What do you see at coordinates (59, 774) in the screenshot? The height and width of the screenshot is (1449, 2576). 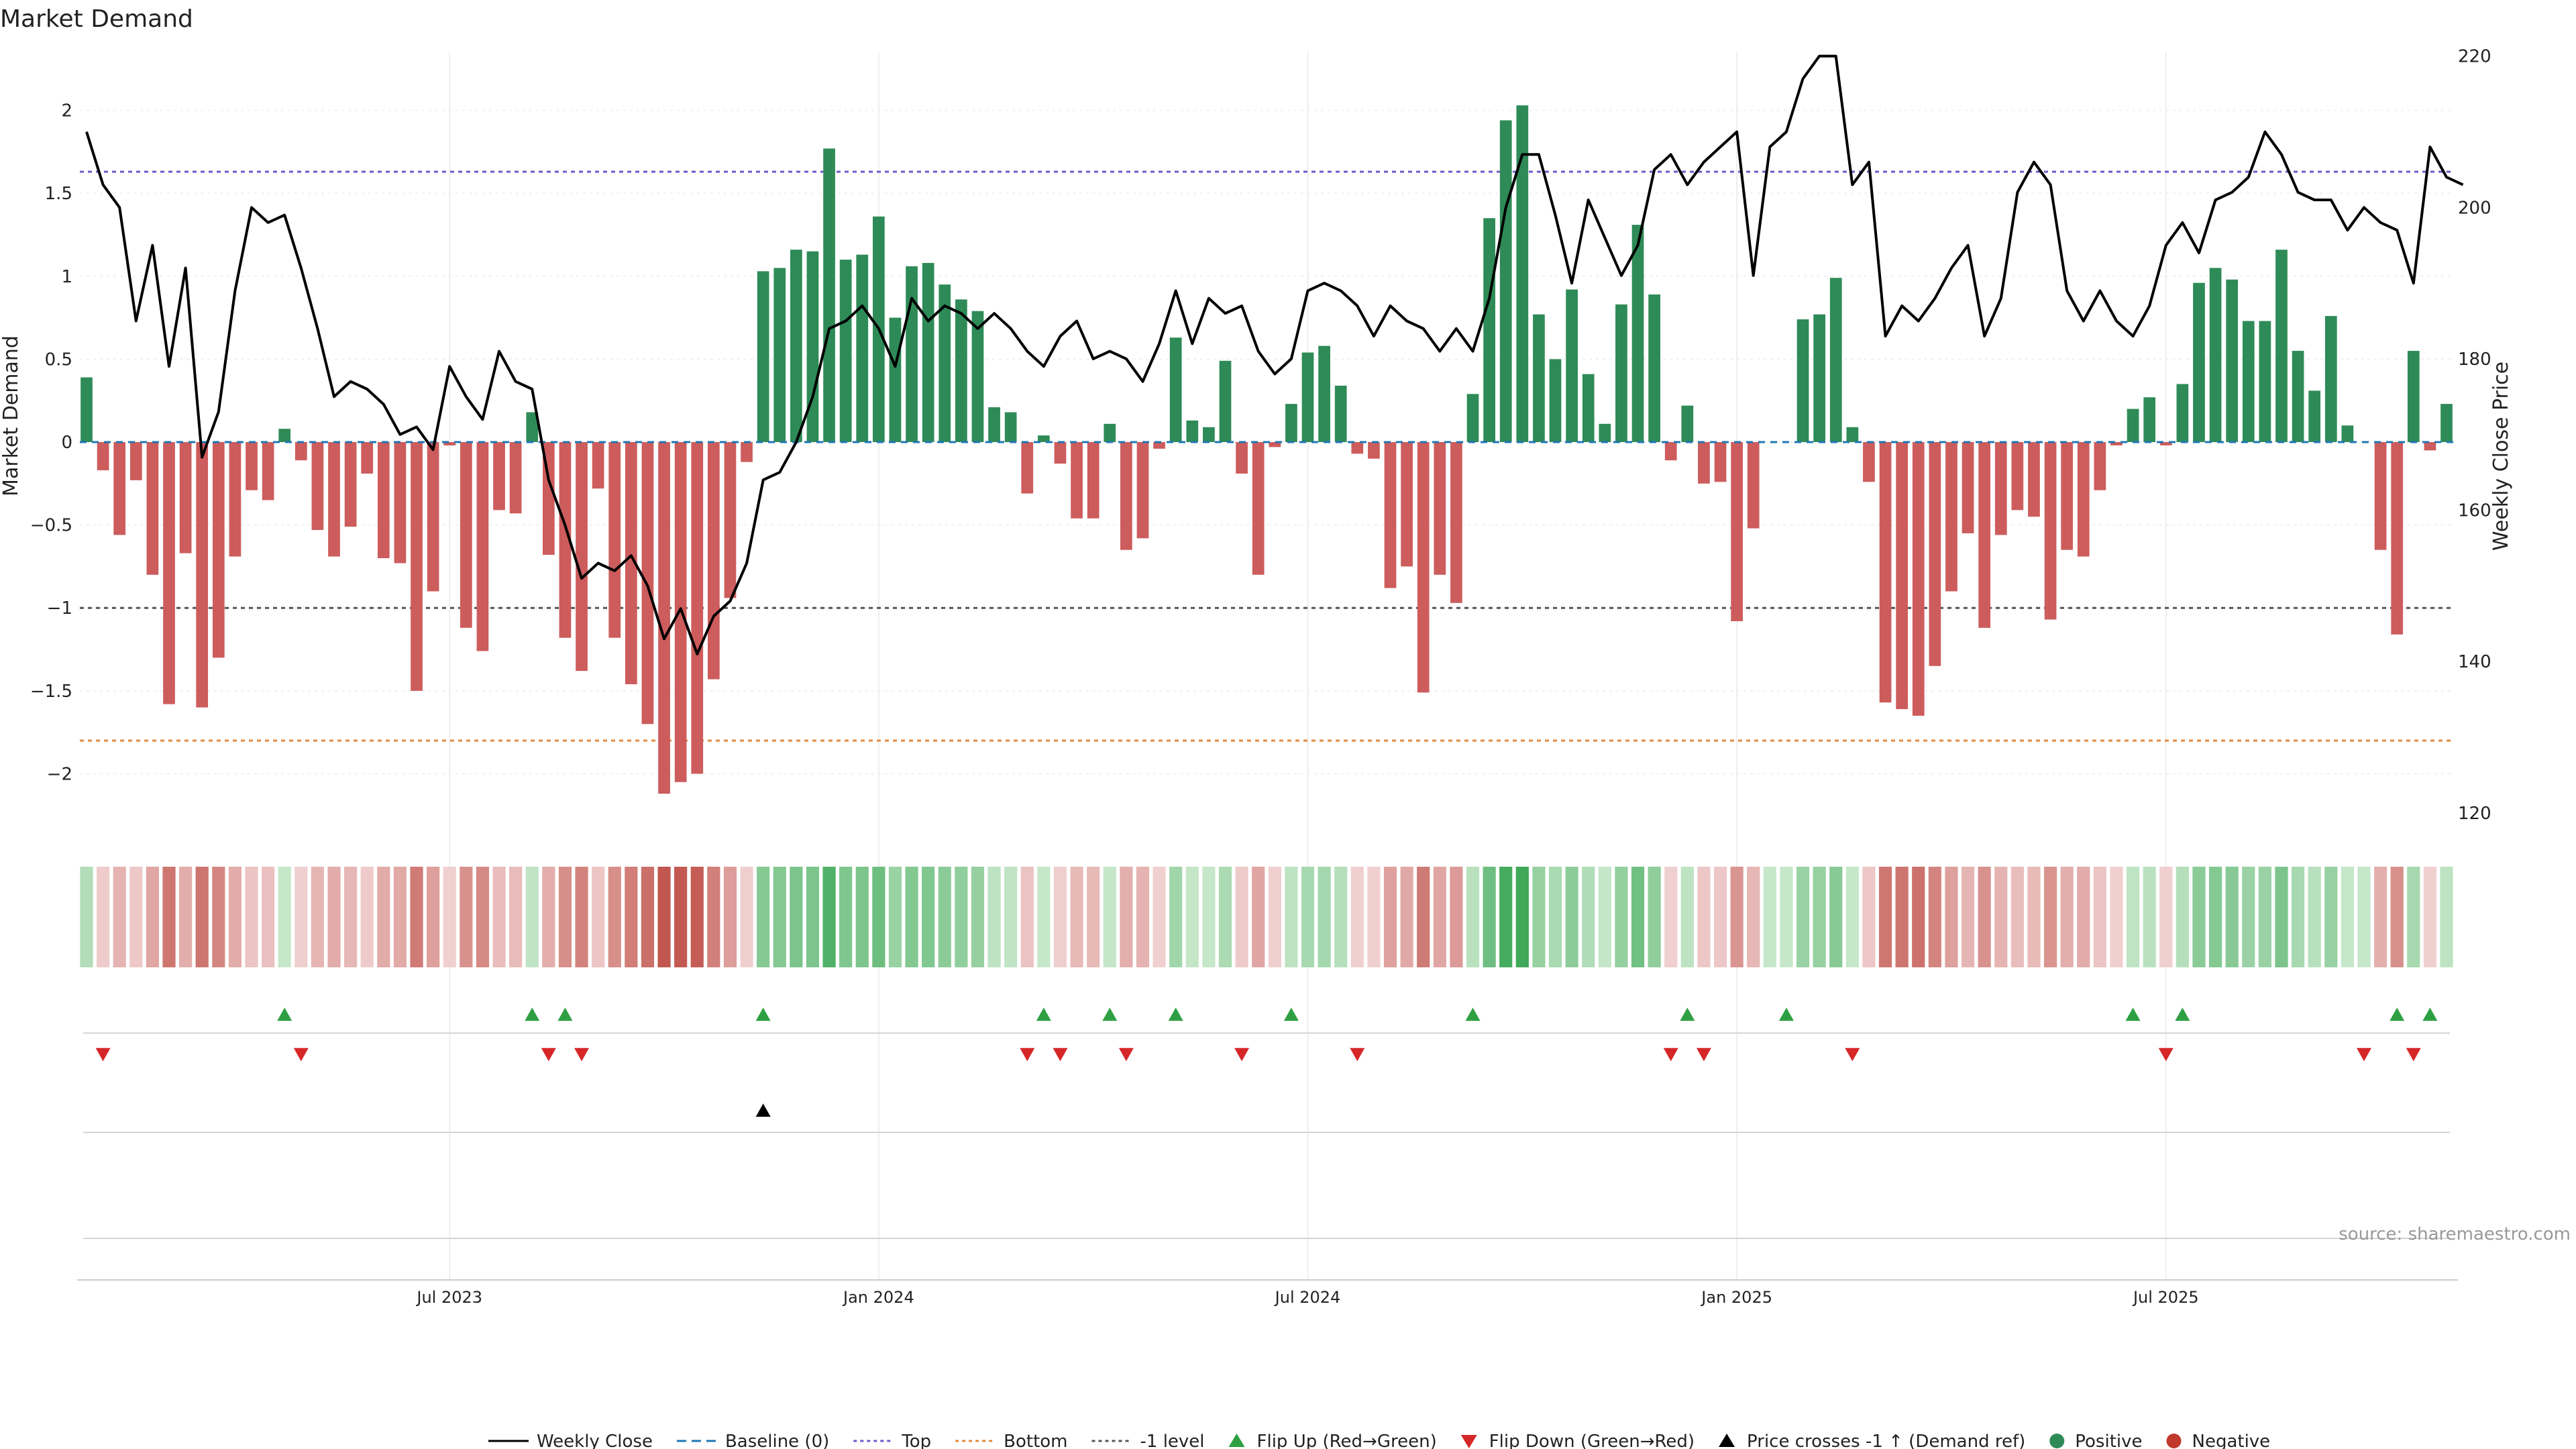 I see `y-tick-label: −2` at bounding box center [59, 774].